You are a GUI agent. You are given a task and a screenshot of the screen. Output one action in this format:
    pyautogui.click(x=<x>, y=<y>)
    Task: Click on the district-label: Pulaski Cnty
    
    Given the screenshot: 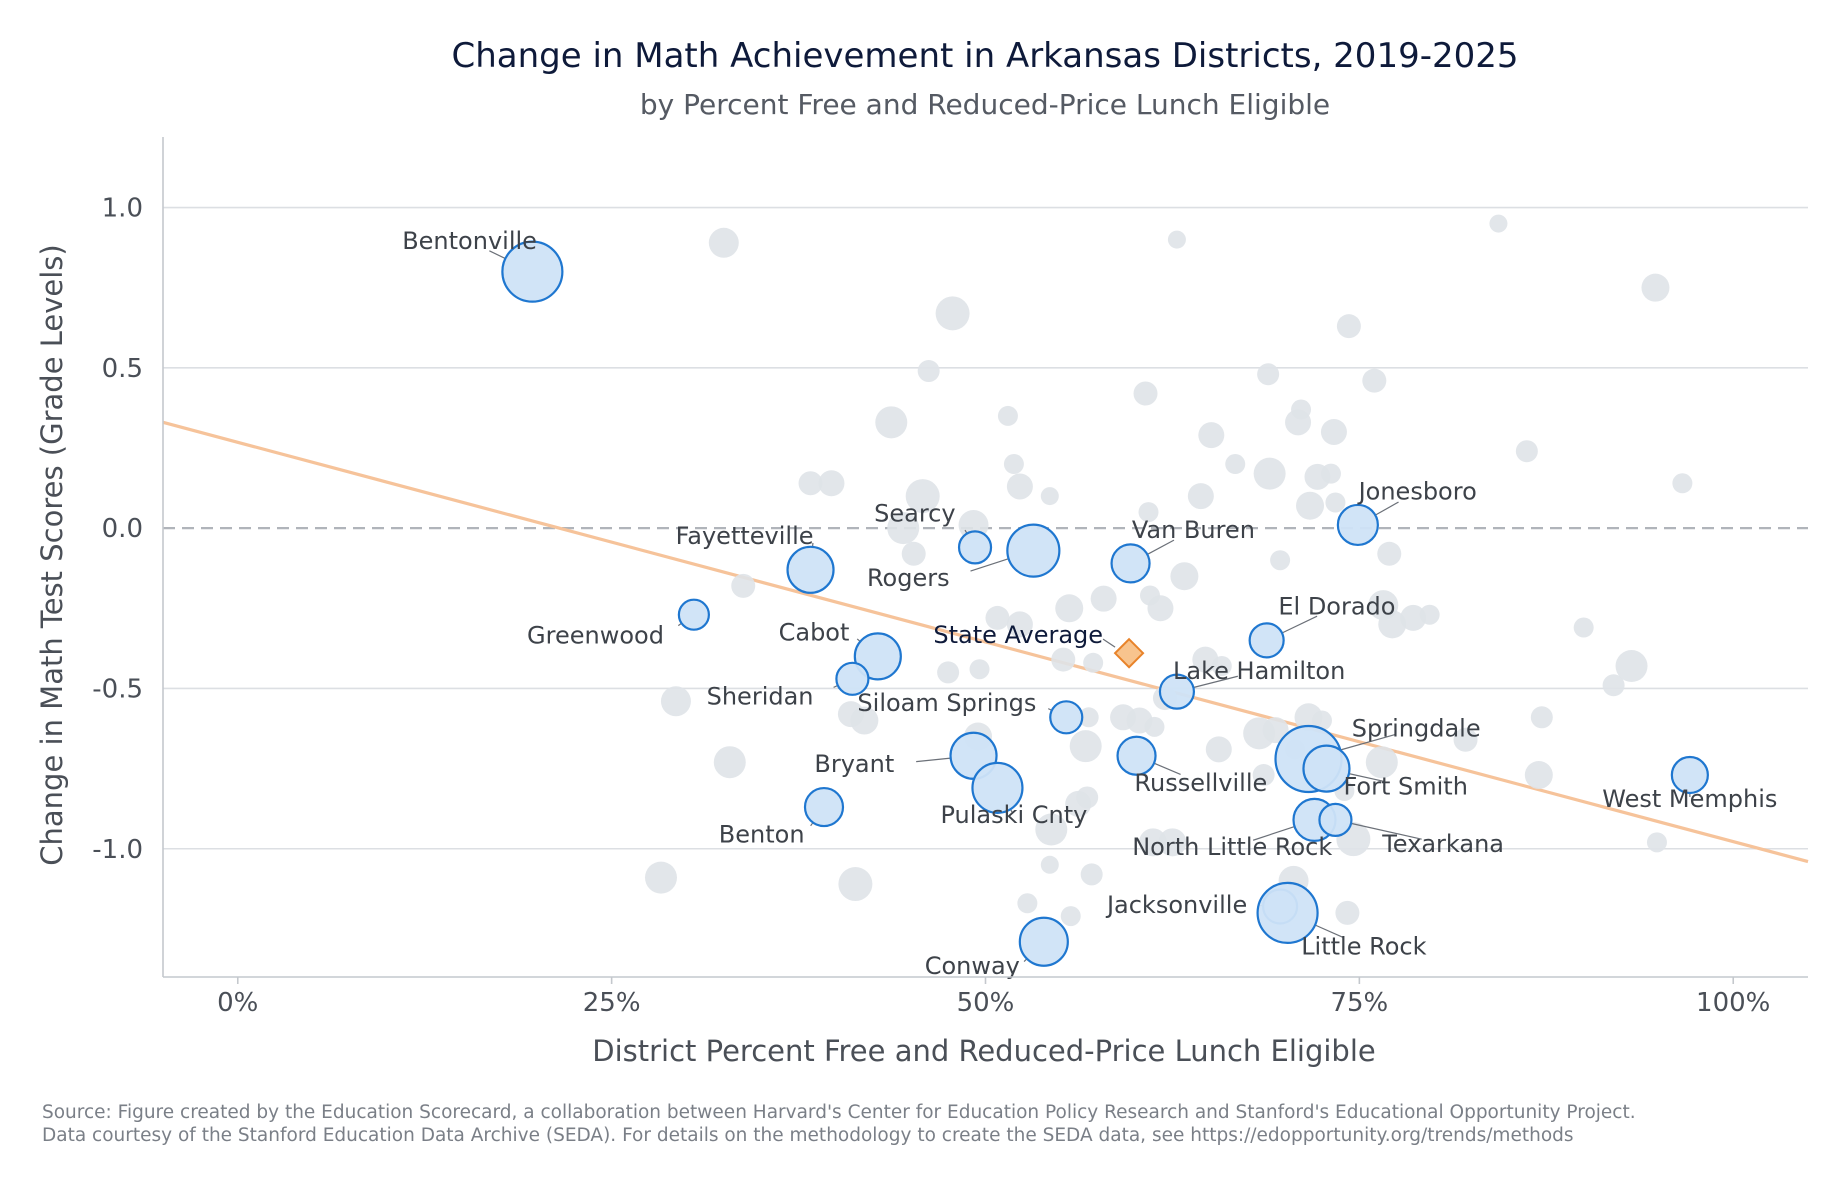 What is the action you would take?
    pyautogui.click(x=1013, y=815)
    